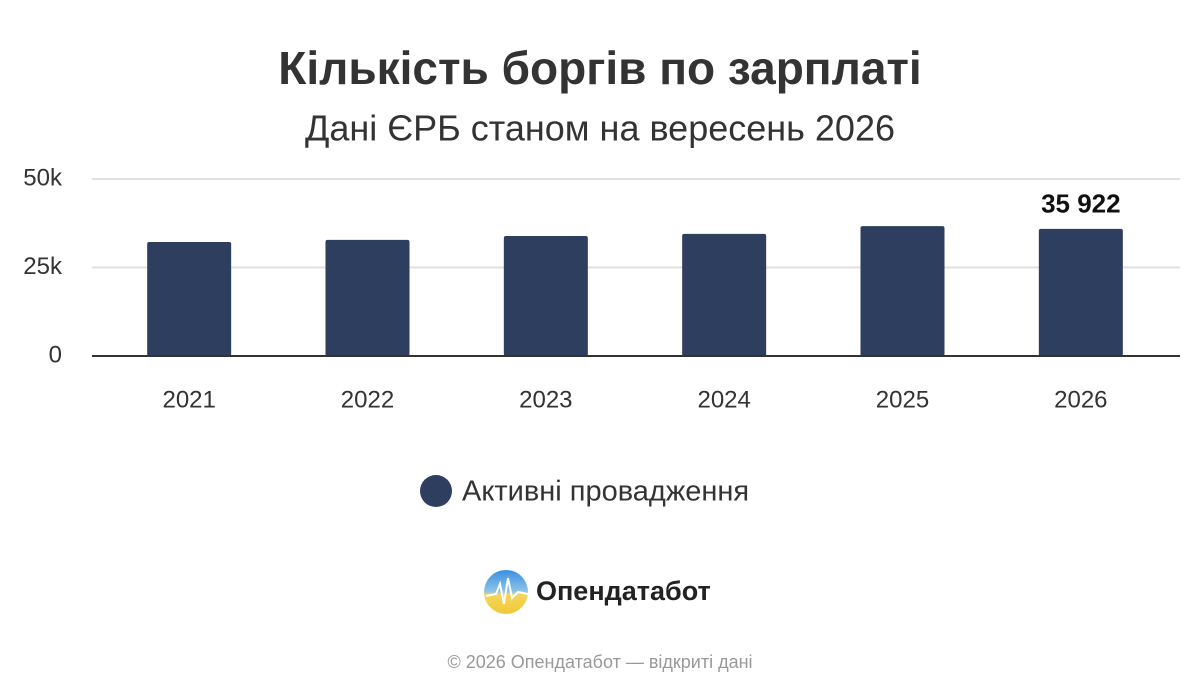 The height and width of the screenshot is (700, 1200). Describe the element at coordinates (43, 177) in the screenshot. I see `y-tick-label: 50k` at that location.